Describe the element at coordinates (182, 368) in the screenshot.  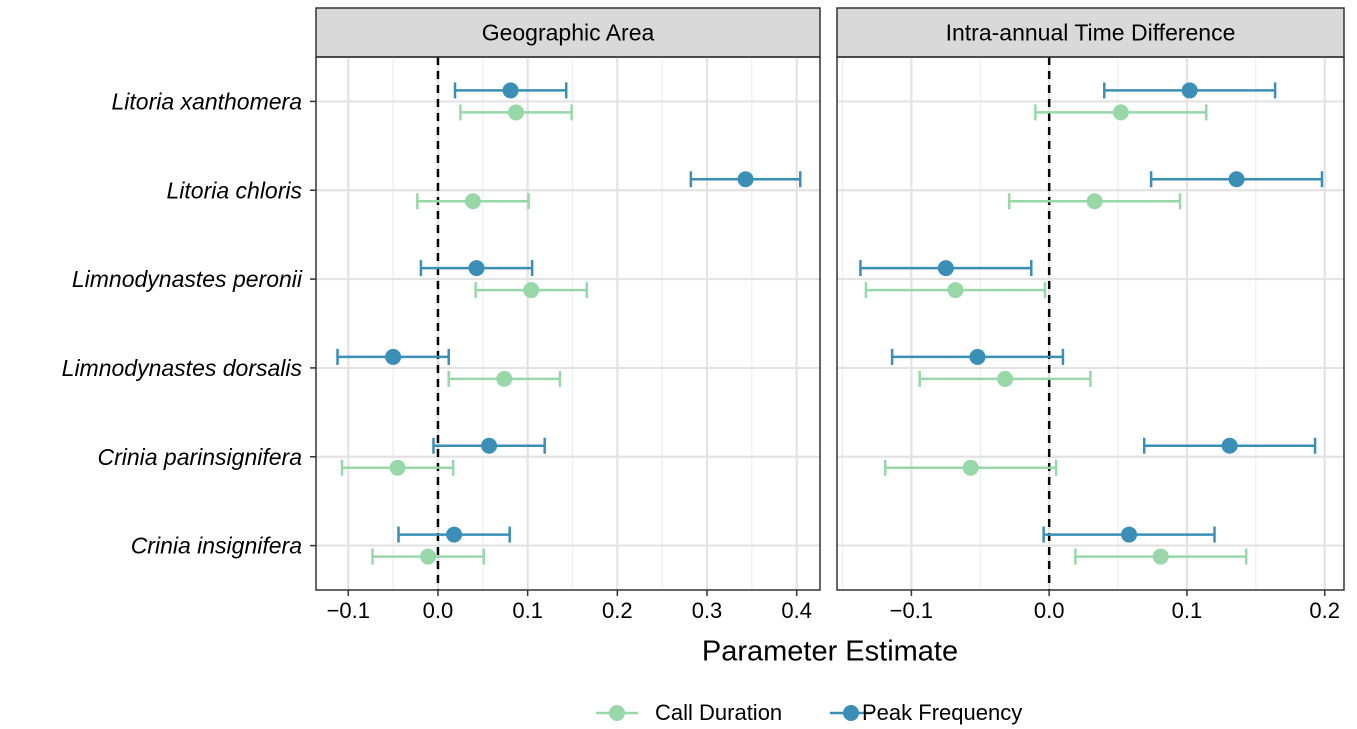
I see `y-tick-label: Limnodynastes dorsalis` at that location.